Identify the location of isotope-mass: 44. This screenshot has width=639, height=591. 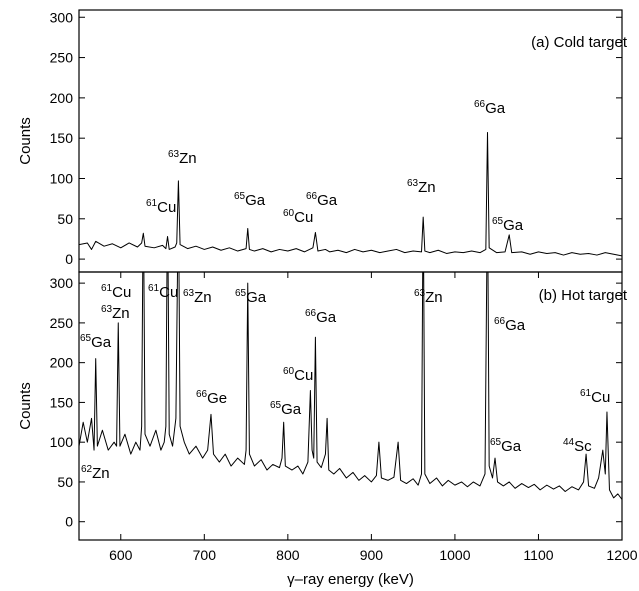
(569, 442).